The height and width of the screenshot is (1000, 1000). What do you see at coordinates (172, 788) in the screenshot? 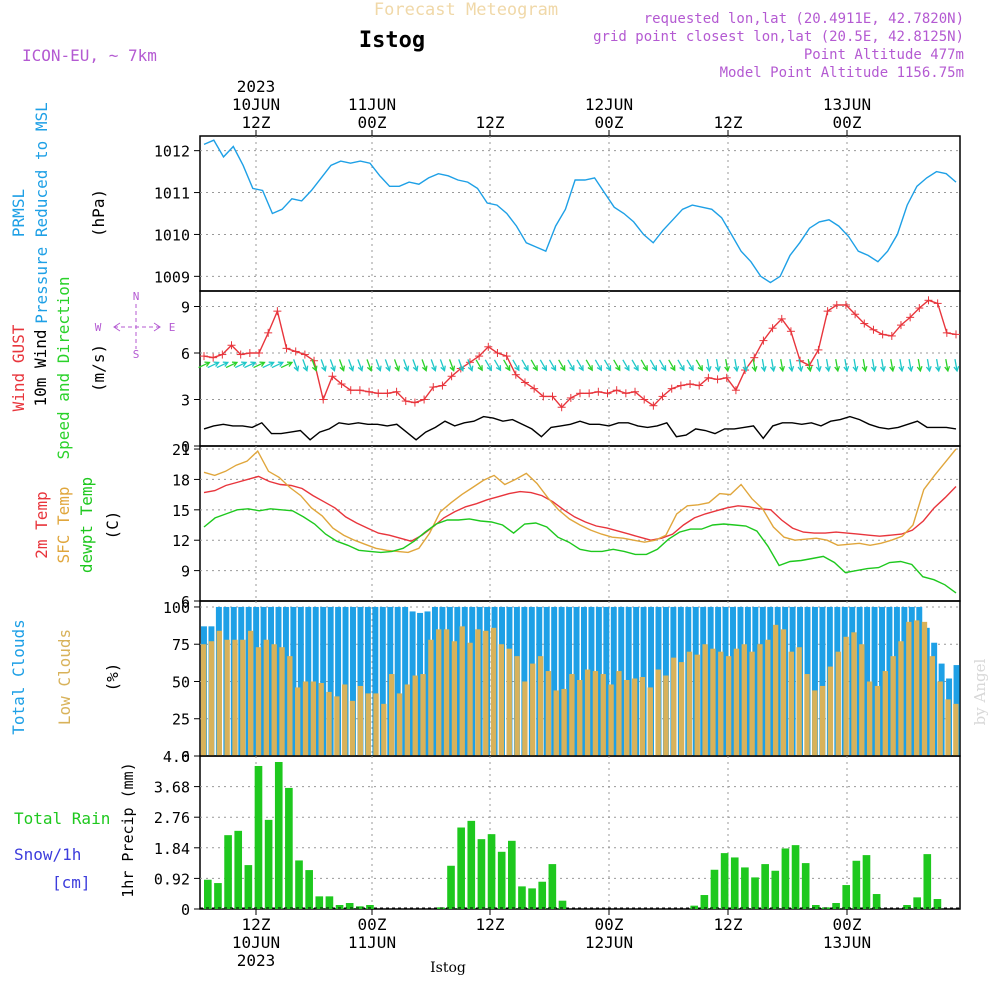
I see `y-tick-label: 3.68` at bounding box center [172, 788].